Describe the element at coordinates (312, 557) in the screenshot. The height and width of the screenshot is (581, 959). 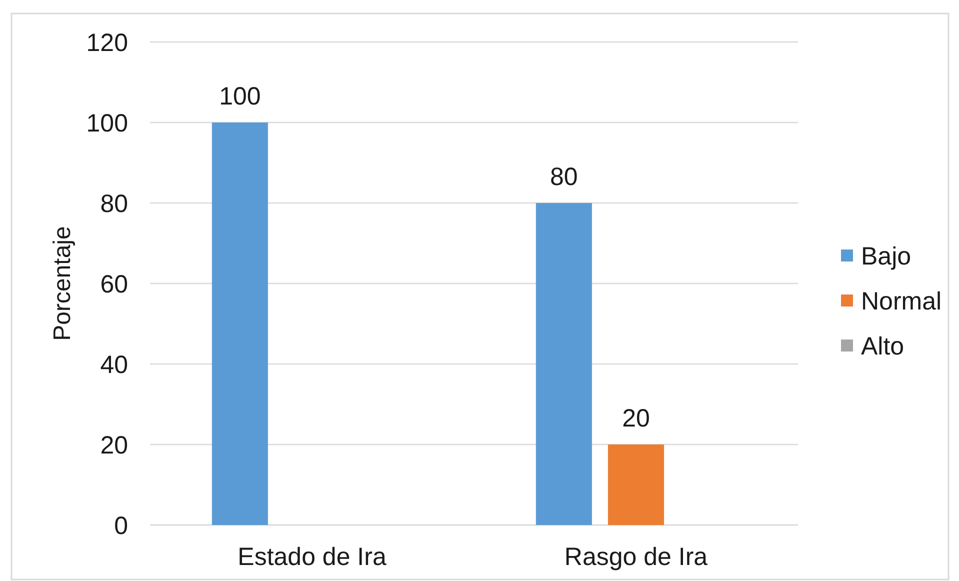
I see `x-tick-label: Estado de Ira` at that location.